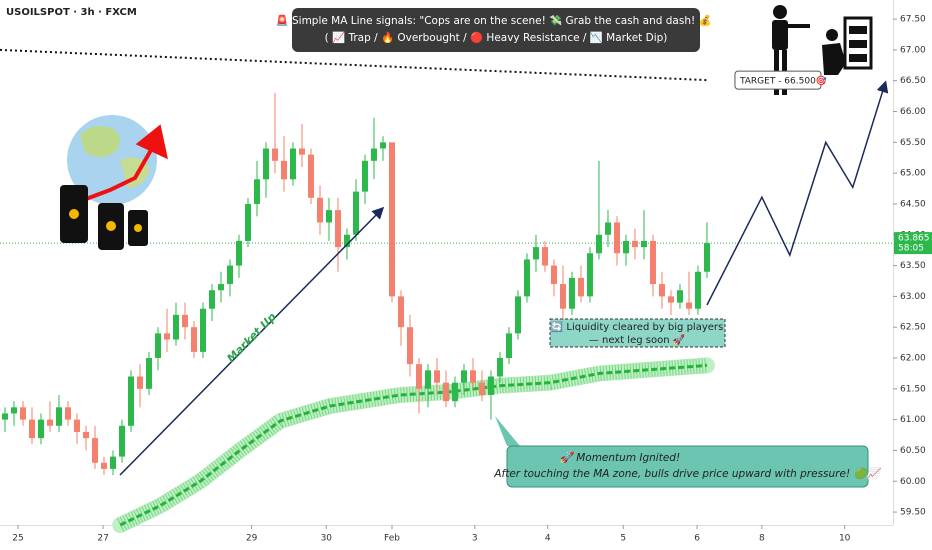 The image size is (932, 550). What do you see at coordinates (446, 525) in the screenshot?
I see `time-axis-border` at bounding box center [446, 525].